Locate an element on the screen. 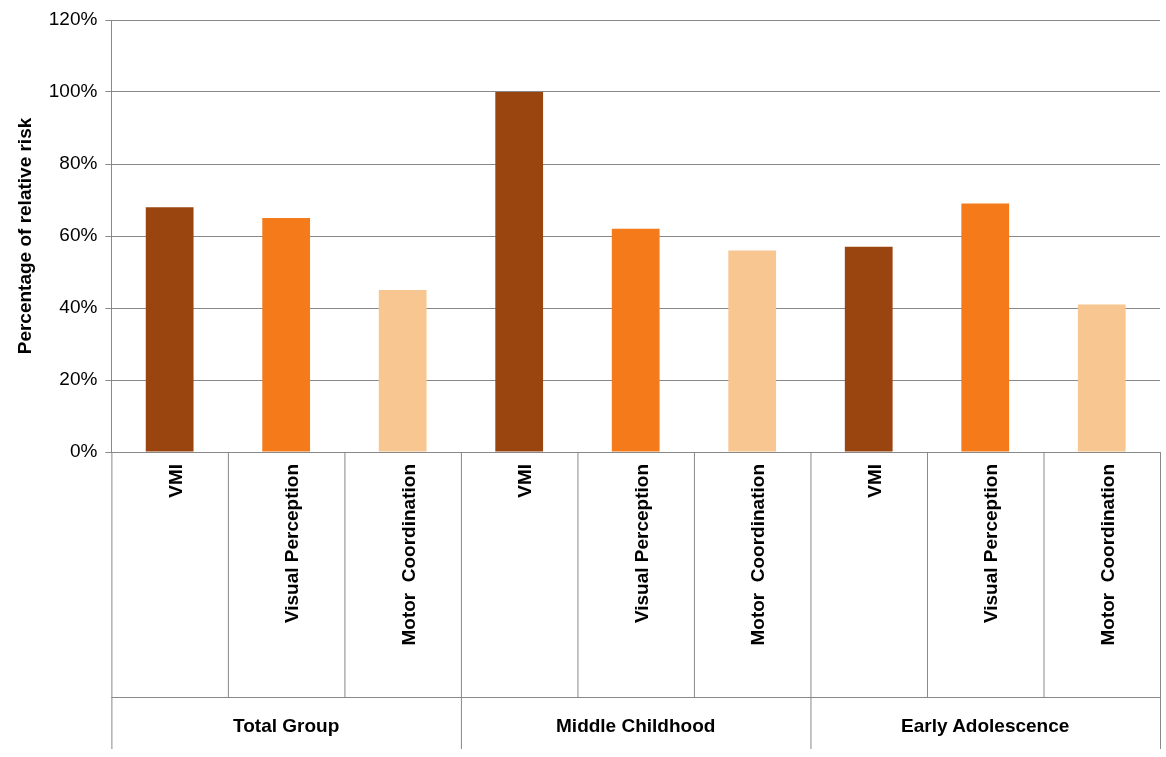 The height and width of the screenshot is (757, 1166). y-tick-label: 60% is located at coordinates (78, 235).